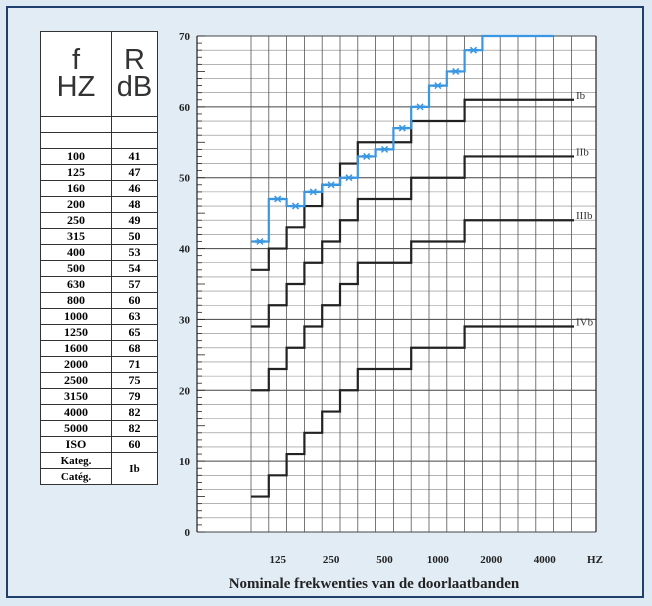 The image size is (652, 606). I want to click on reduction-cell: 65, so click(134, 332).